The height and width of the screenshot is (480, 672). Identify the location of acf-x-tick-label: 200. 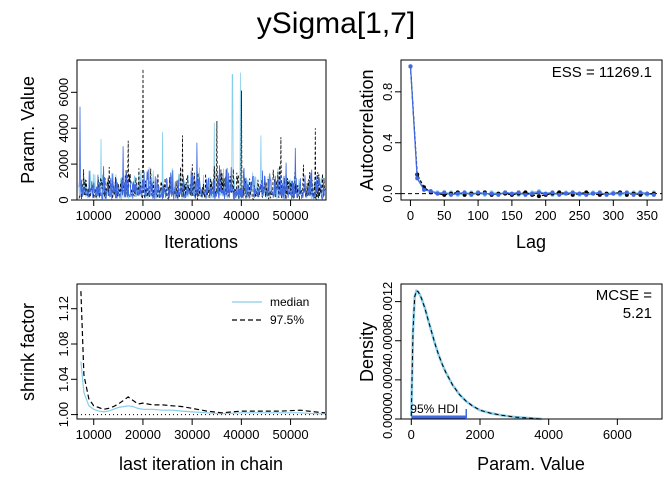
(546, 215).